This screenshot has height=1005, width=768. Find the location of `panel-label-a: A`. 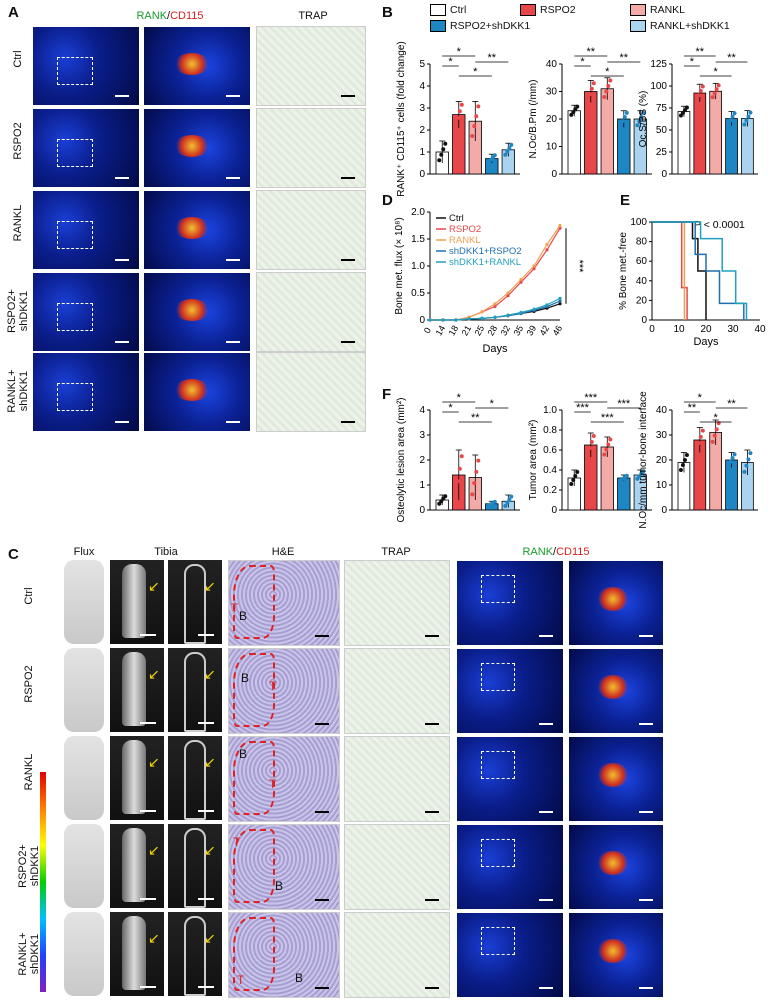

panel-label-a: A is located at coordinates (13, 12).